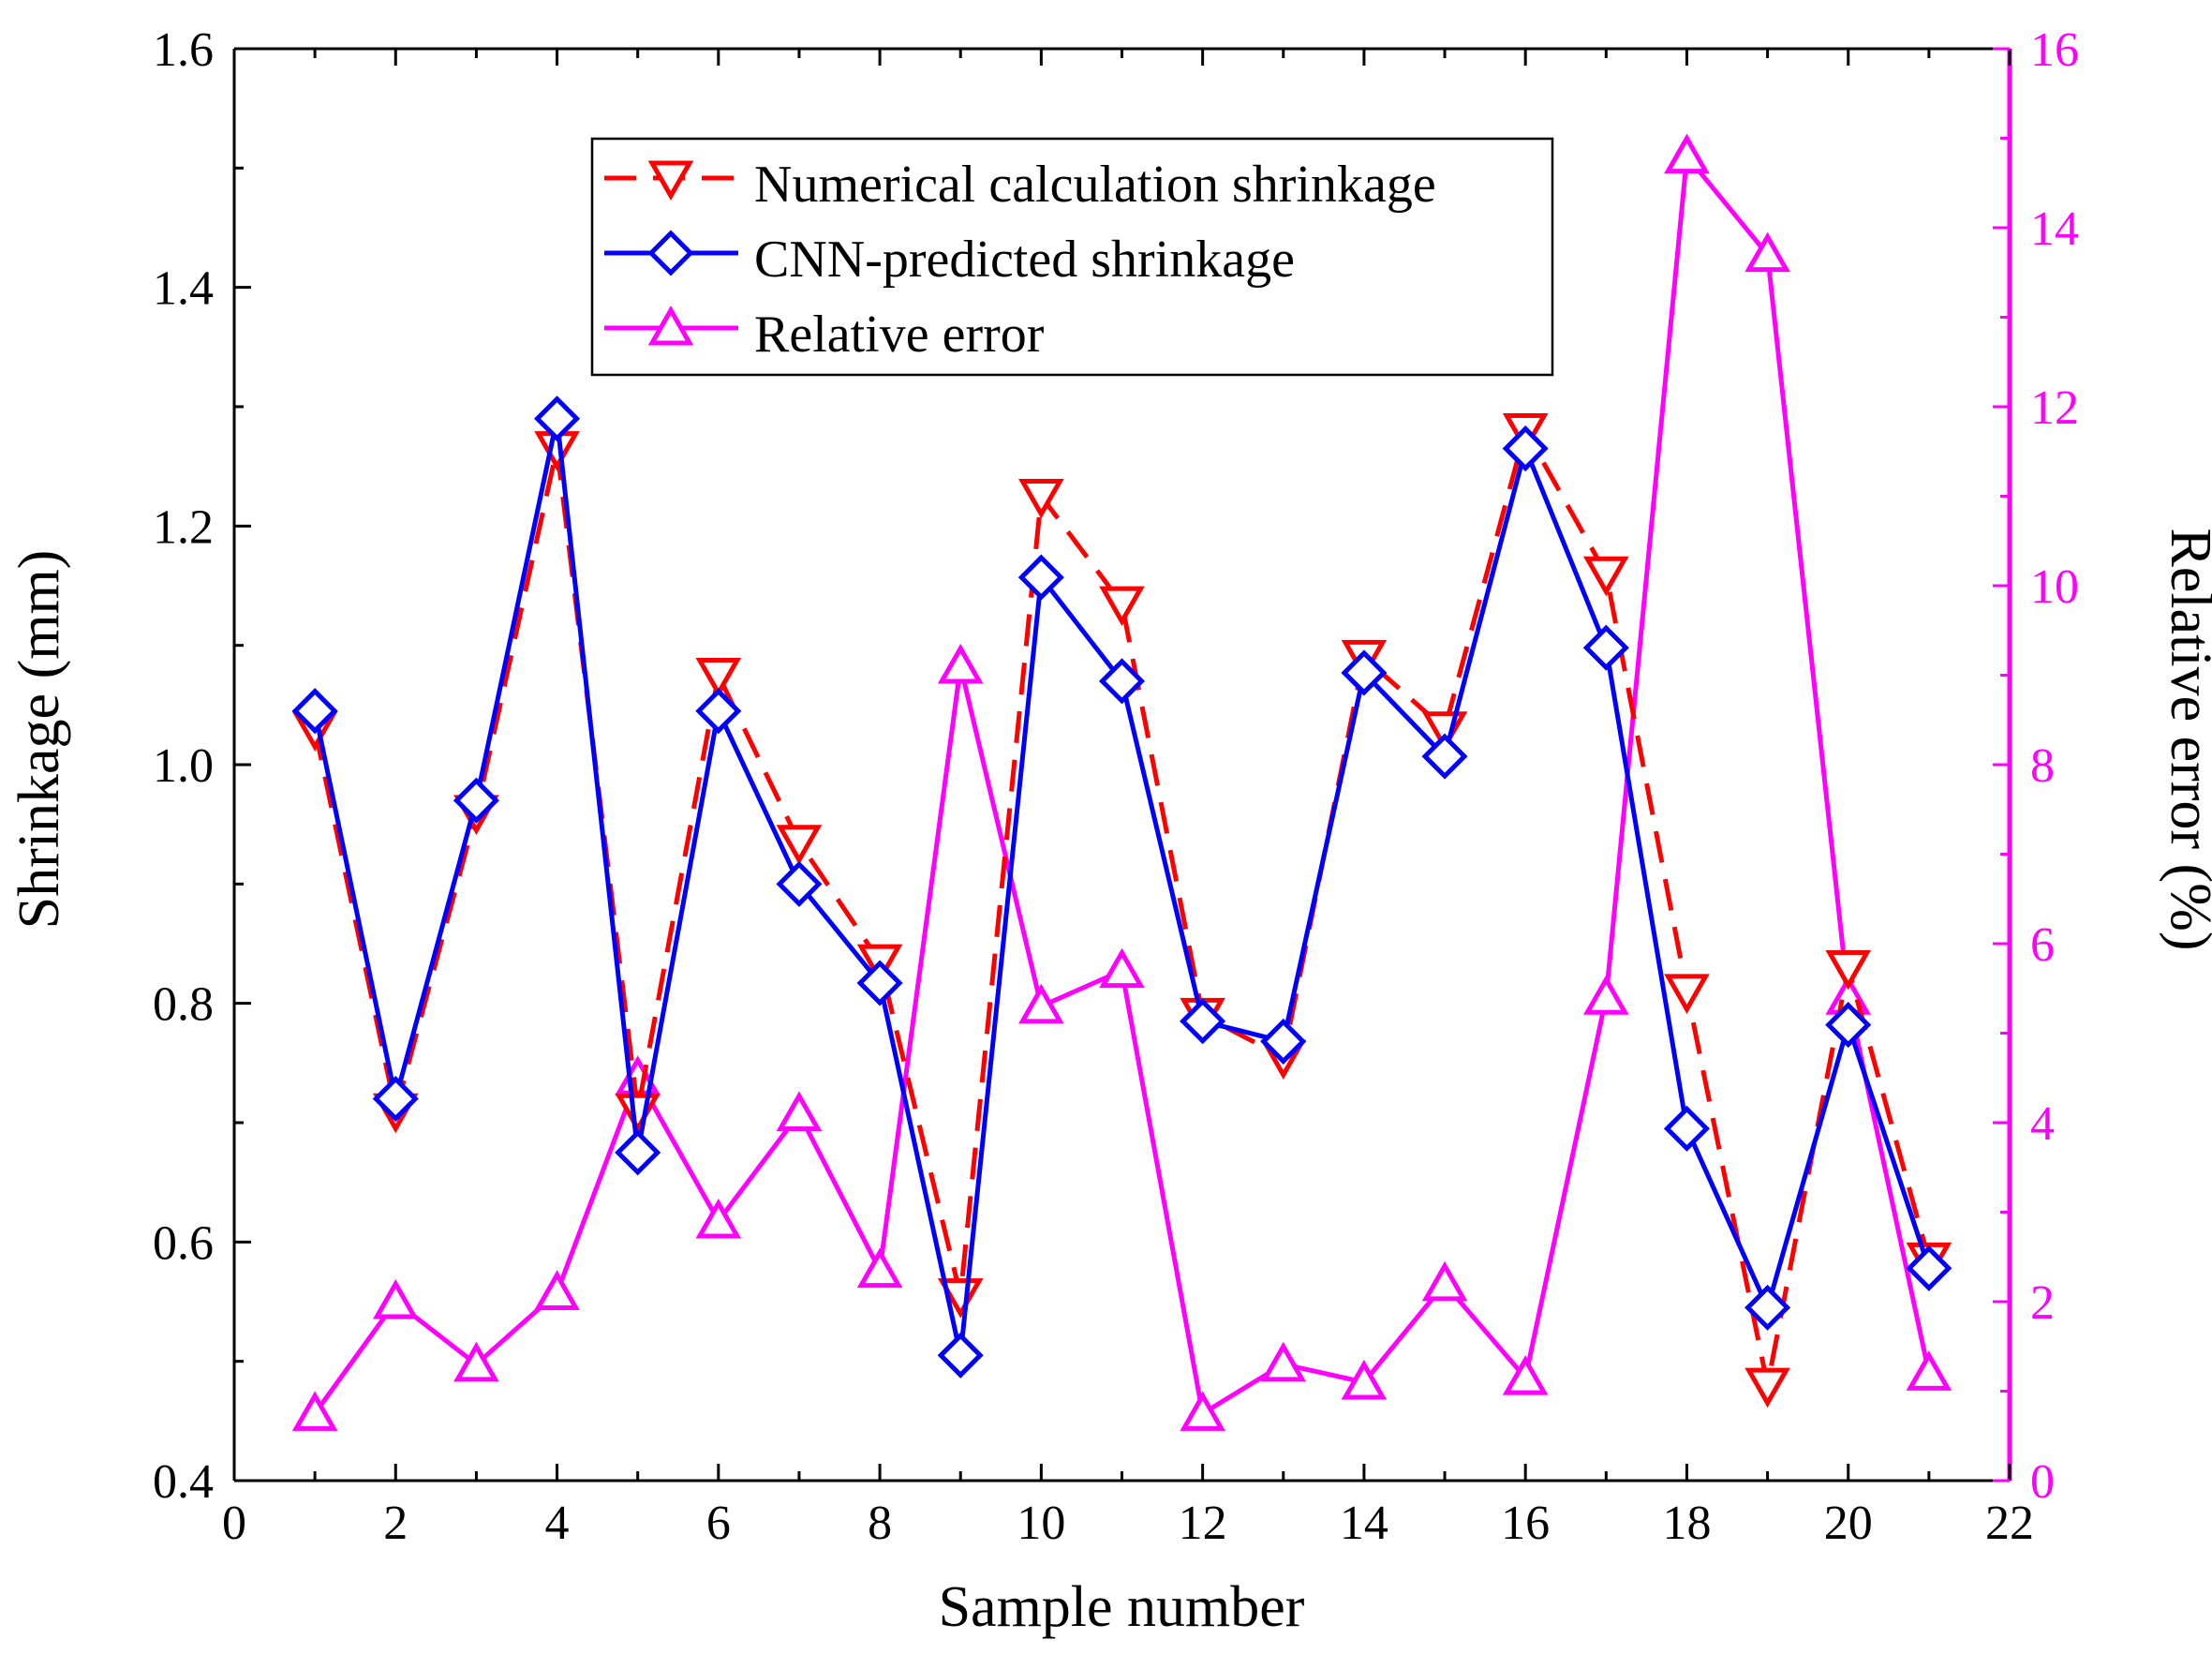  Describe the element at coordinates (183, 50) in the screenshot. I see `y-tick-label: 1.6` at that location.